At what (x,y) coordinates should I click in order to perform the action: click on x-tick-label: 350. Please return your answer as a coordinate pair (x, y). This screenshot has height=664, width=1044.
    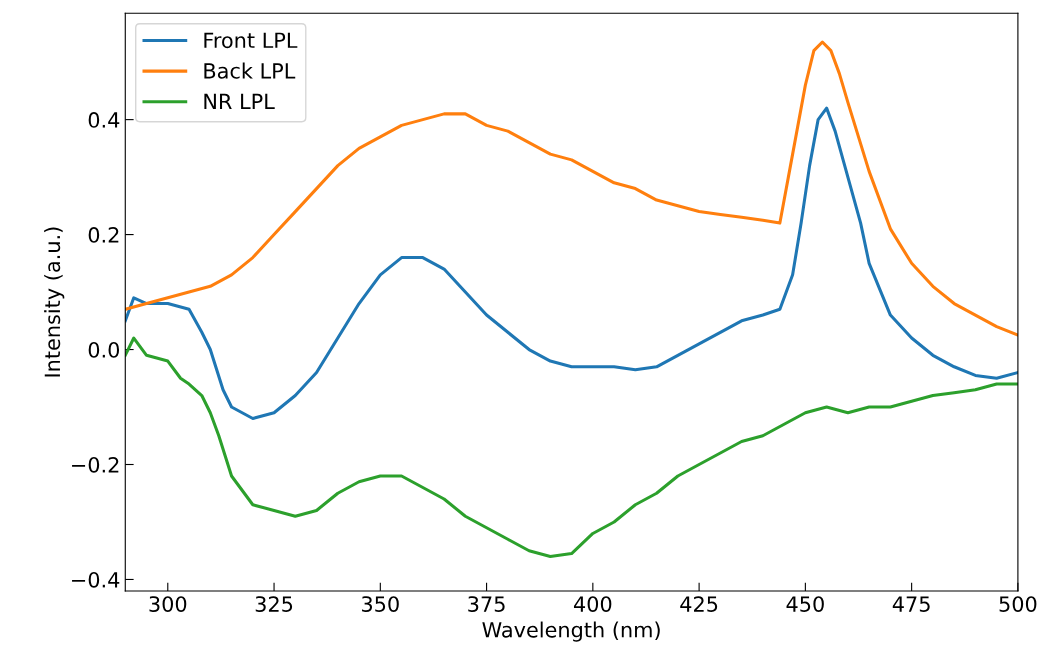
    Looking at the image, I should click on (380, 604).